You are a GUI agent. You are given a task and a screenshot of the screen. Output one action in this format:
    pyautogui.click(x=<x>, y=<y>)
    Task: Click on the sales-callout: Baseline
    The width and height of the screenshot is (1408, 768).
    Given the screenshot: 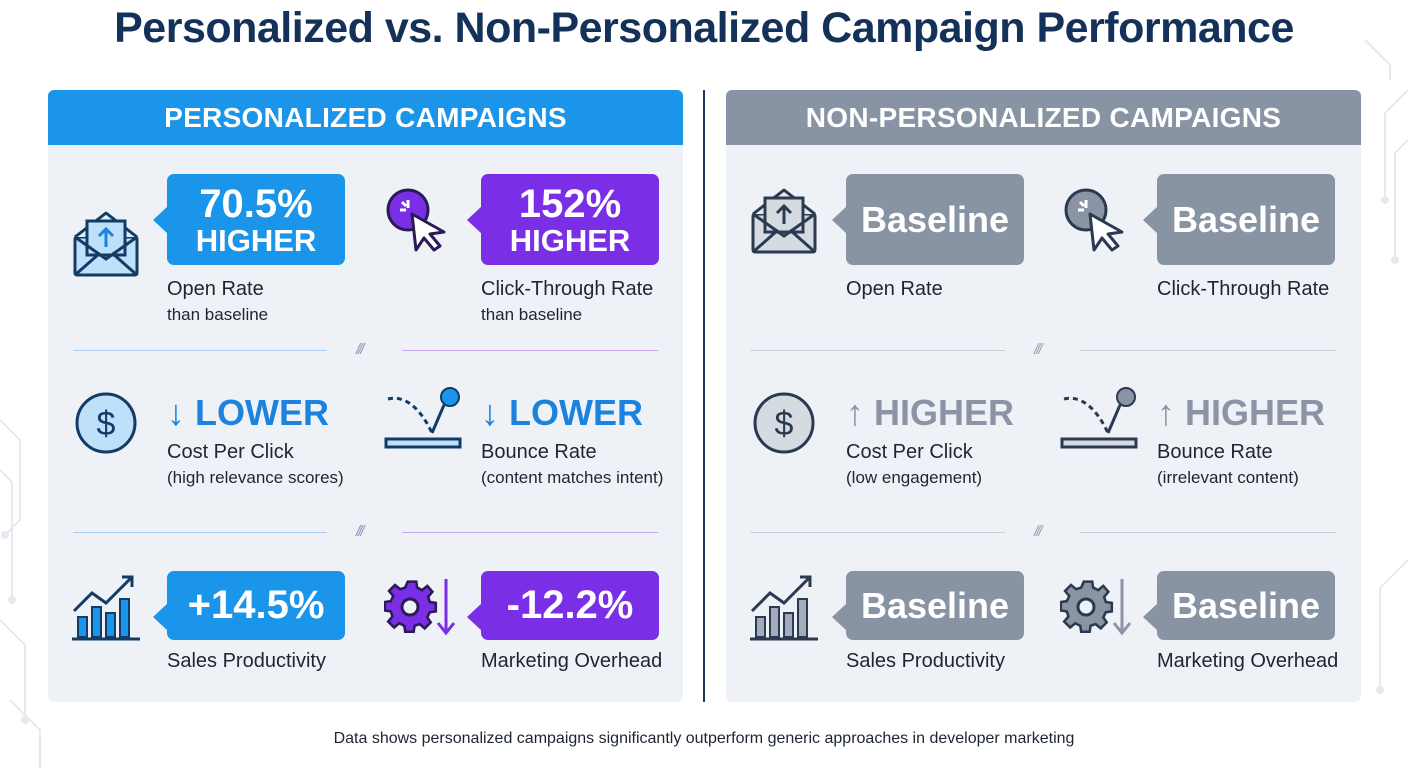 What is the action you would take?
    pyautogui.click(x=928, y=605)
    